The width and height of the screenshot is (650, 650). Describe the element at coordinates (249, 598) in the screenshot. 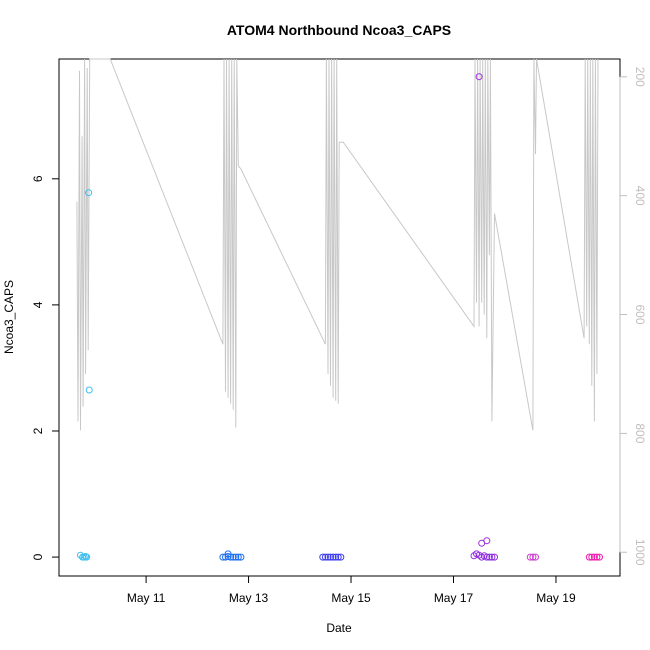

I see `x-tick-label: May 13` at that location.